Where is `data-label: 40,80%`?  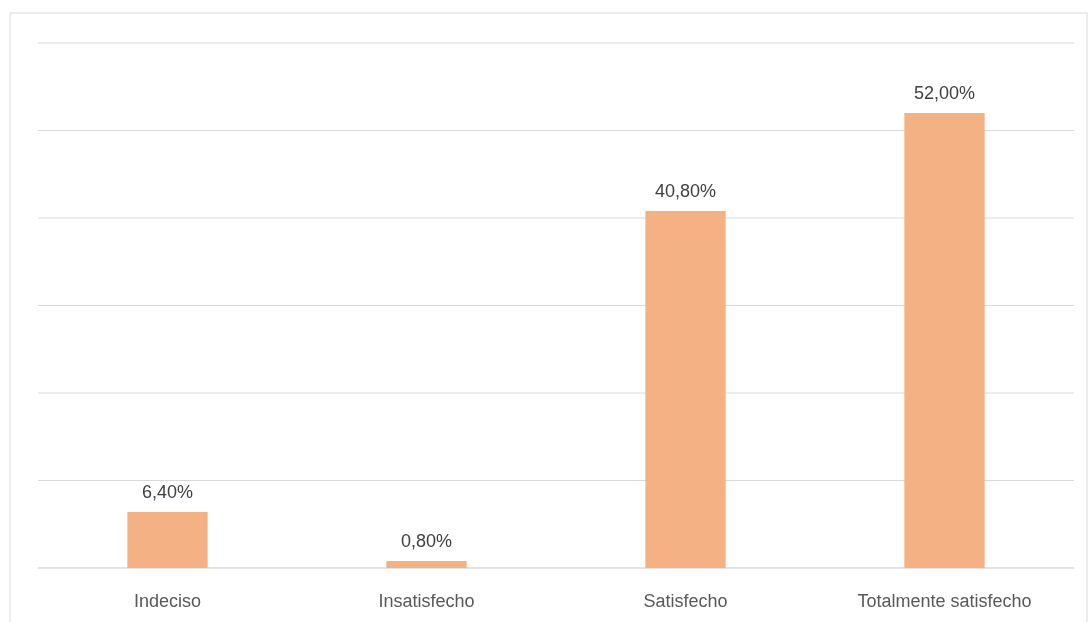
data-label: 40,80% is located at coordinates (685, 191).